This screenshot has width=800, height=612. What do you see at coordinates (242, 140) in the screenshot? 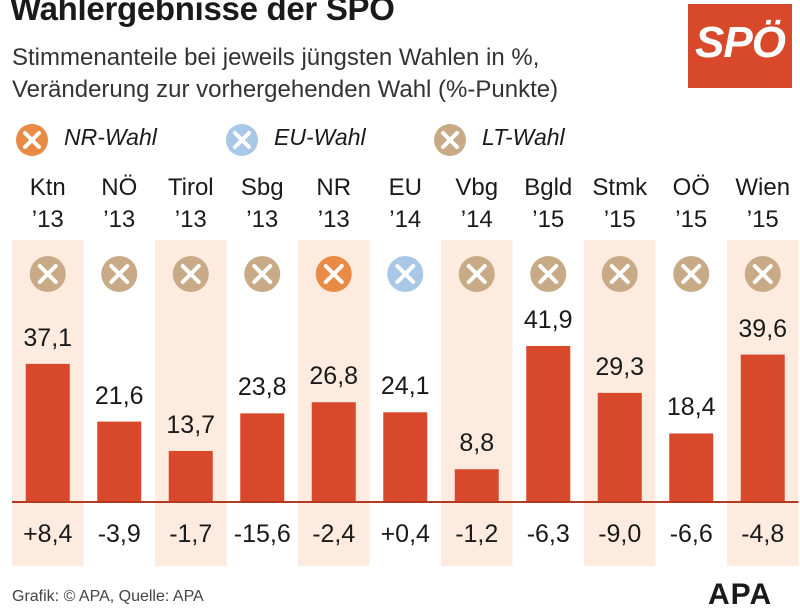
I see `legend-eu-x-circle-icon` at bounding box center [242, 140].